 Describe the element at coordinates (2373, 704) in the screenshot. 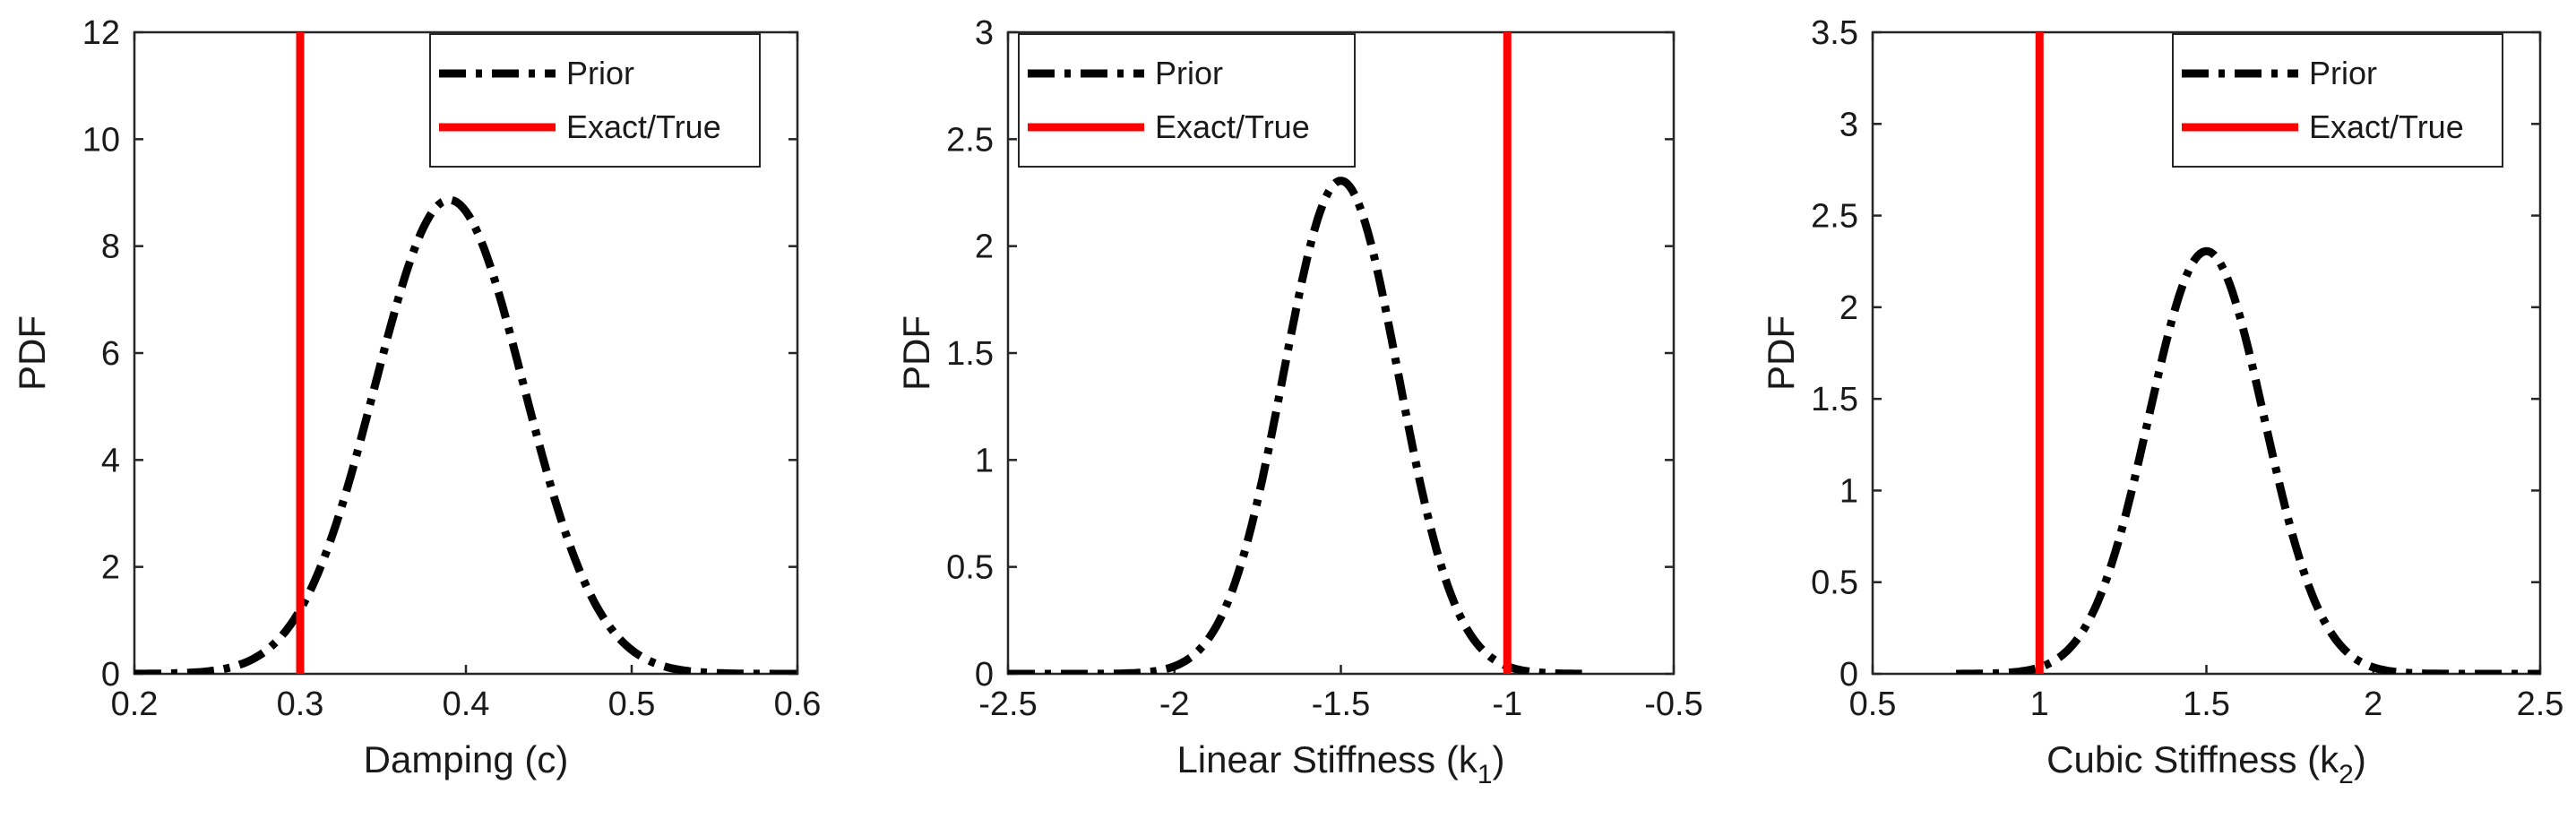

I see `x-tick-label: 2` at that location.